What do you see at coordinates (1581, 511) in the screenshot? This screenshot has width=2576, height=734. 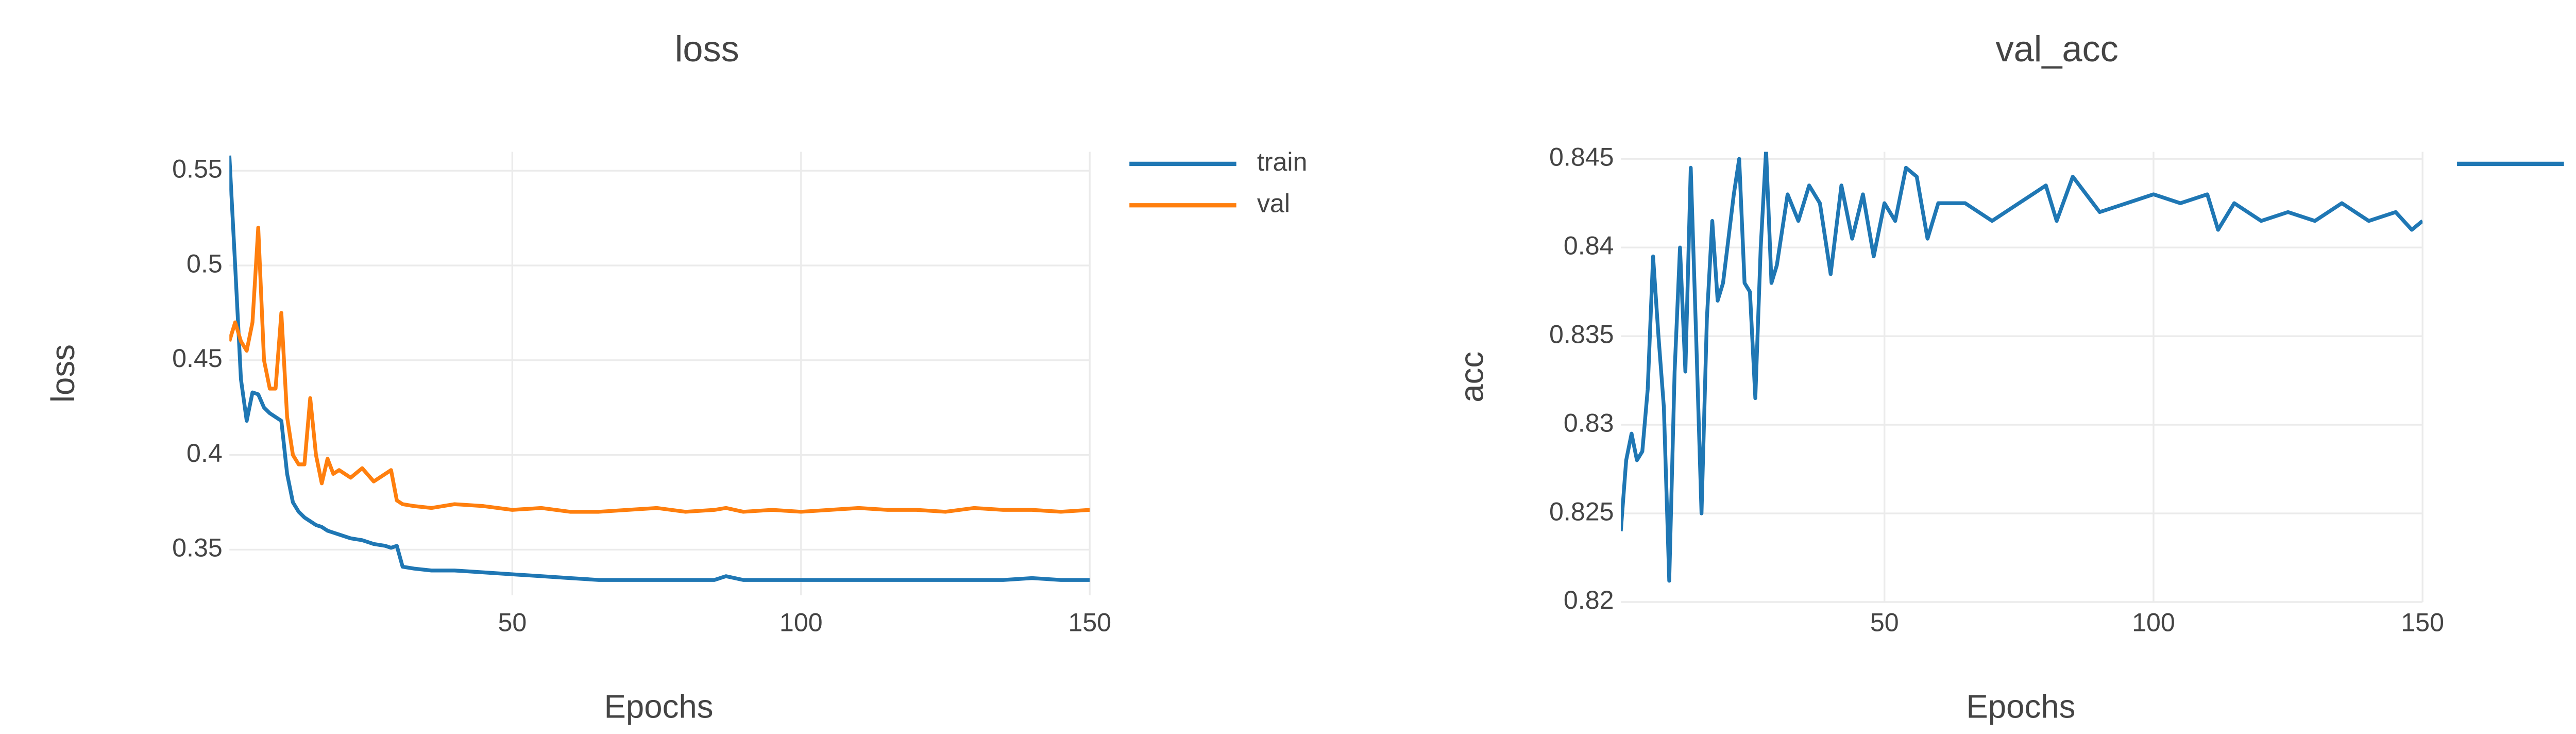 I see `y-tick-label: 0.825` at bounding box center [1581, 511].